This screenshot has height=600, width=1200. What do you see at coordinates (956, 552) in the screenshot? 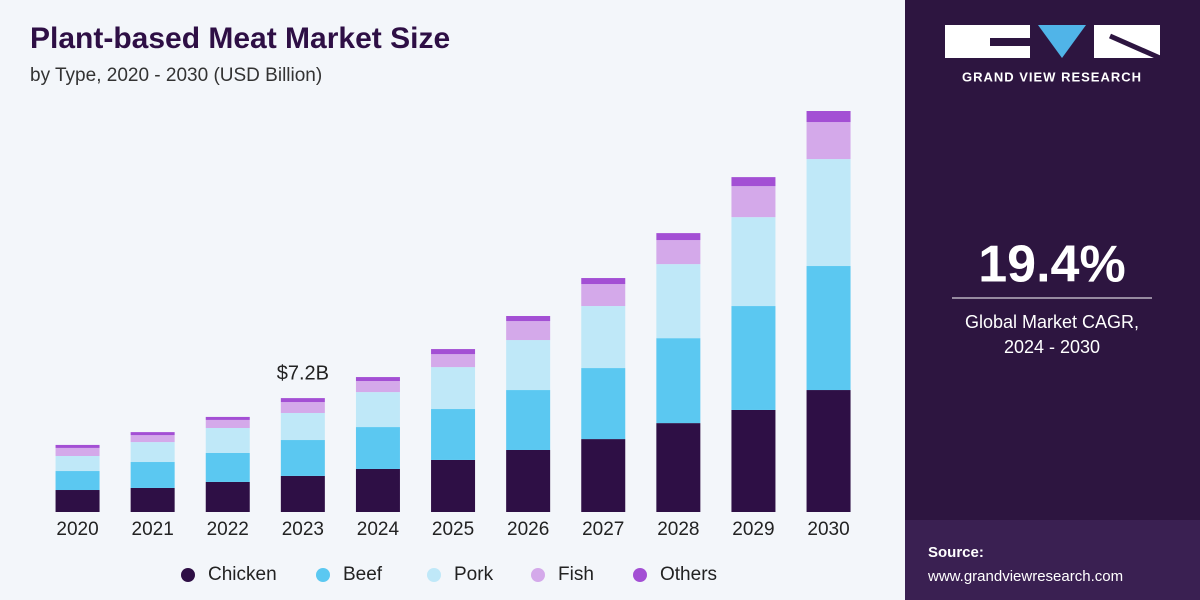
I see `source-label: Source:` at bounding box center [956, 552].